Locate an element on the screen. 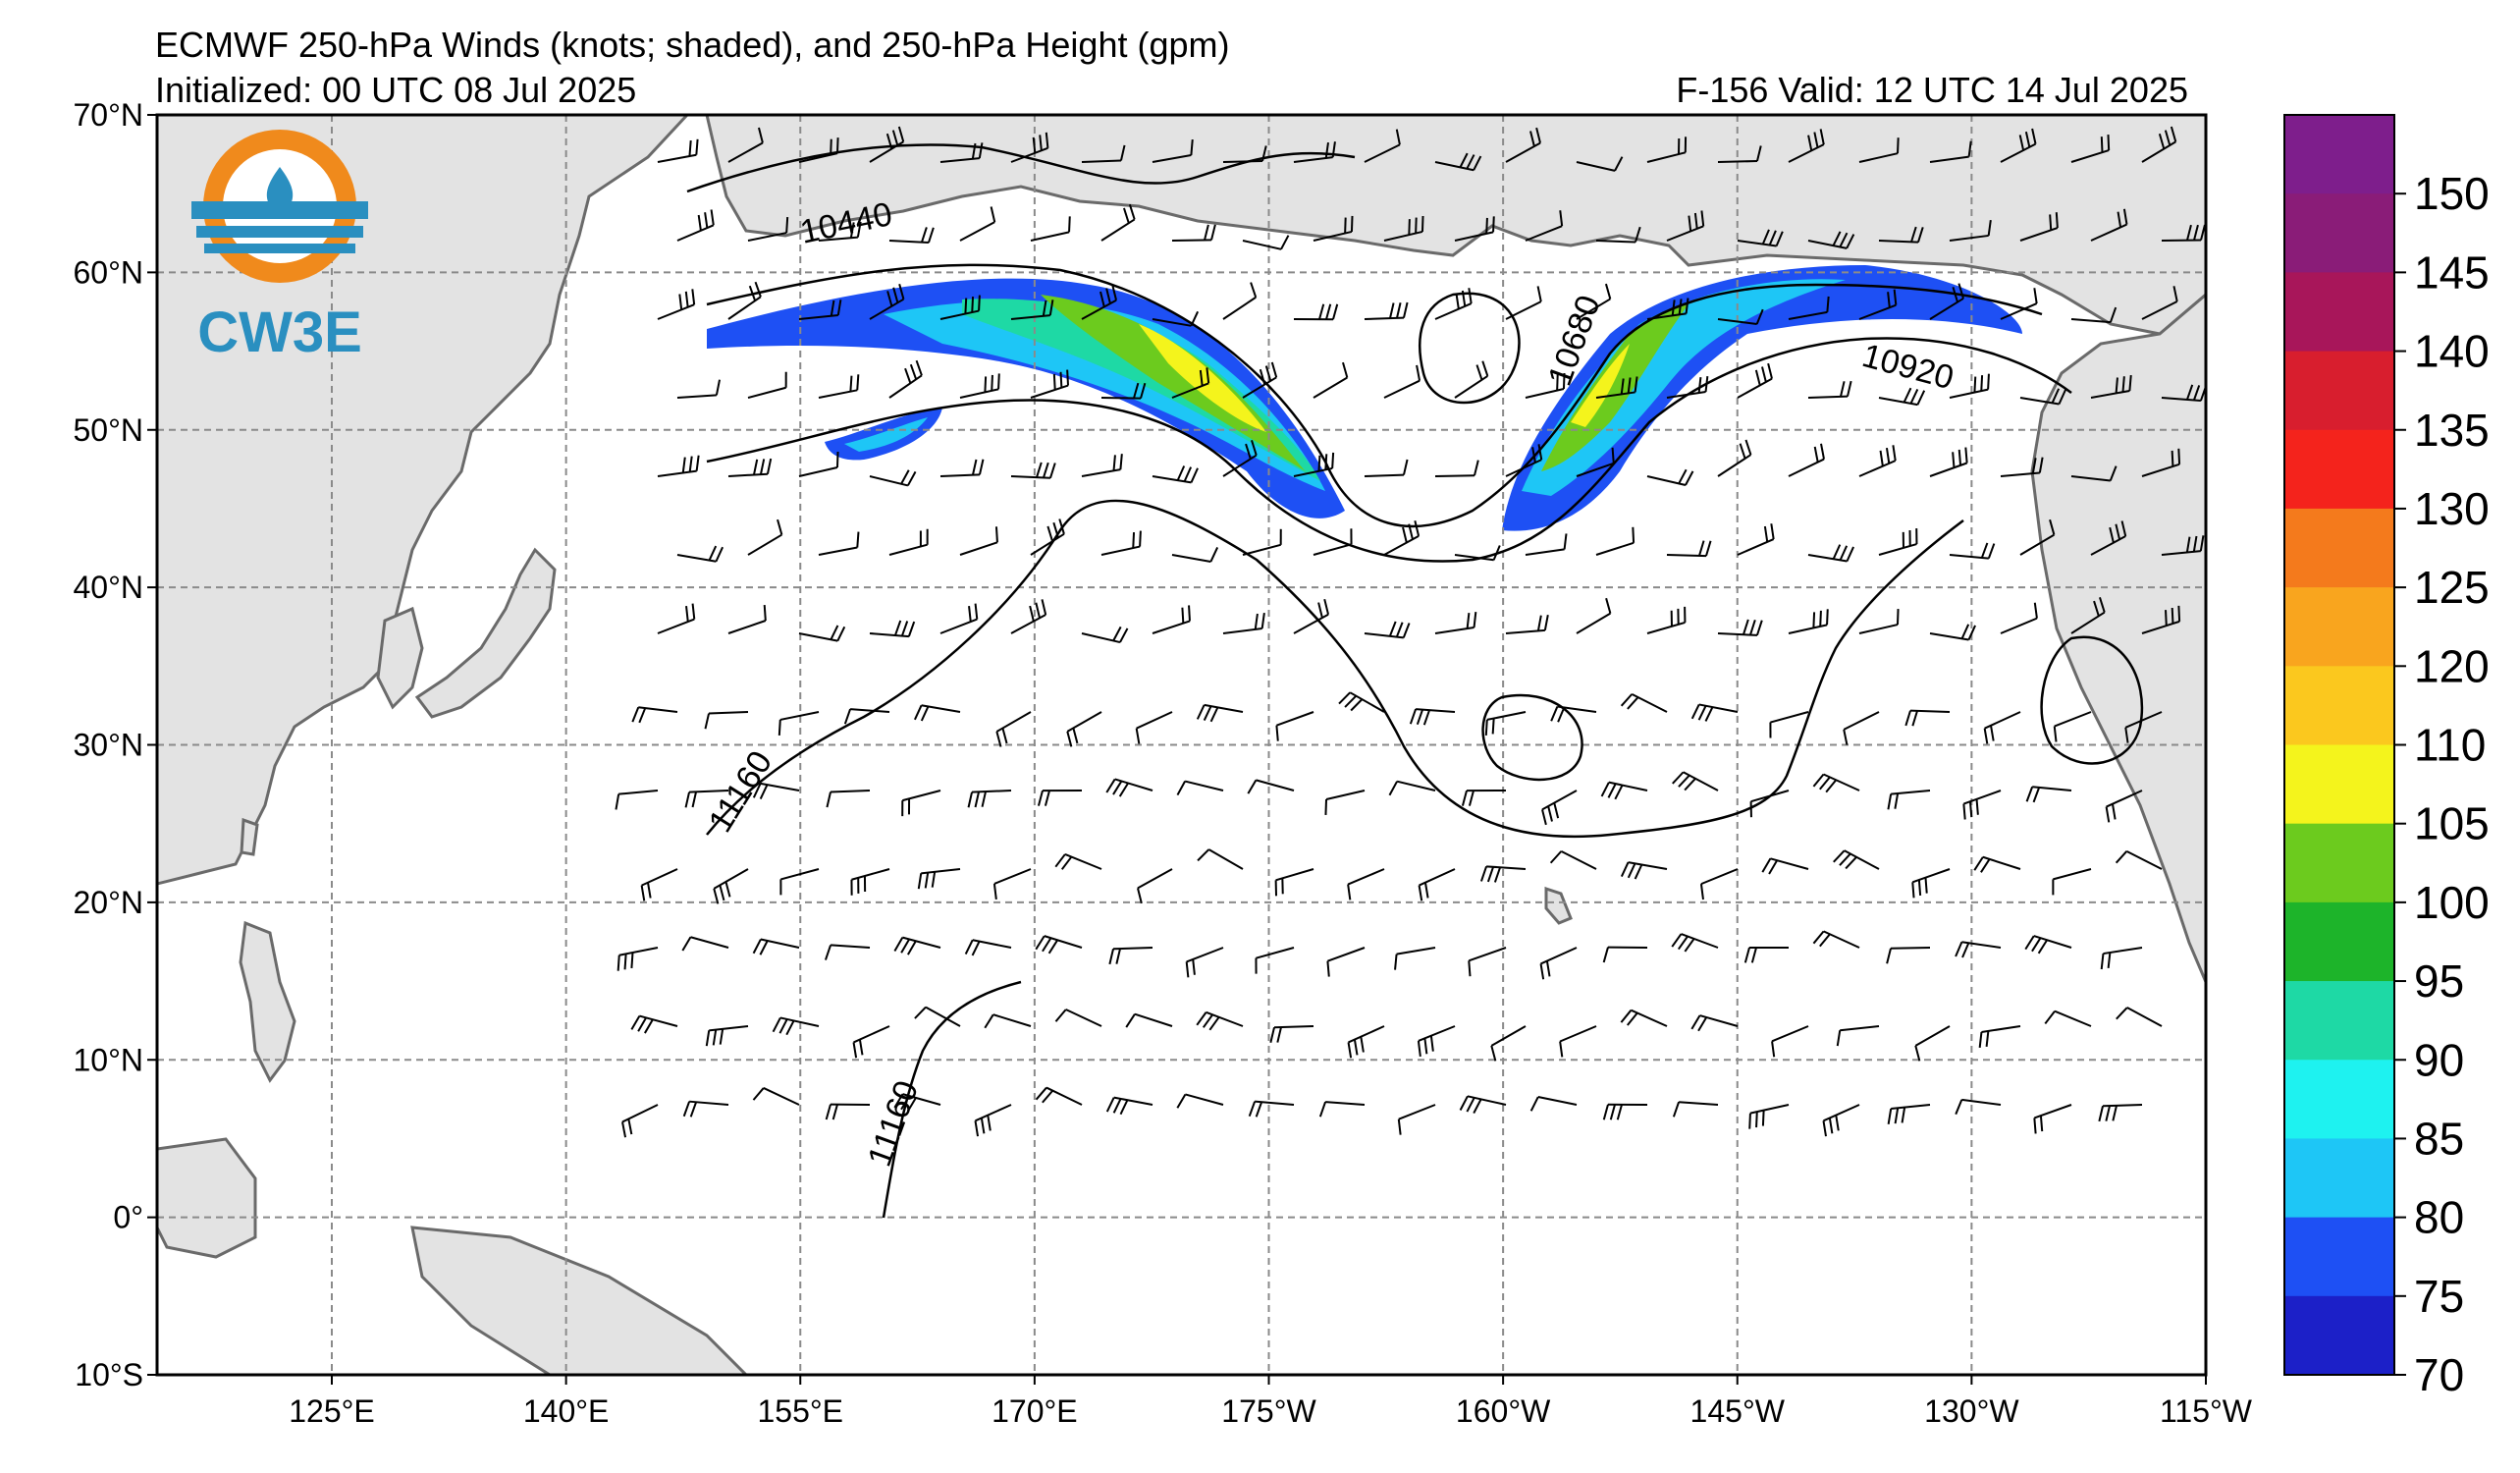 This screenshot has width=2520, height=1473. hawaii-islands is located at coordinates (1558, 905).